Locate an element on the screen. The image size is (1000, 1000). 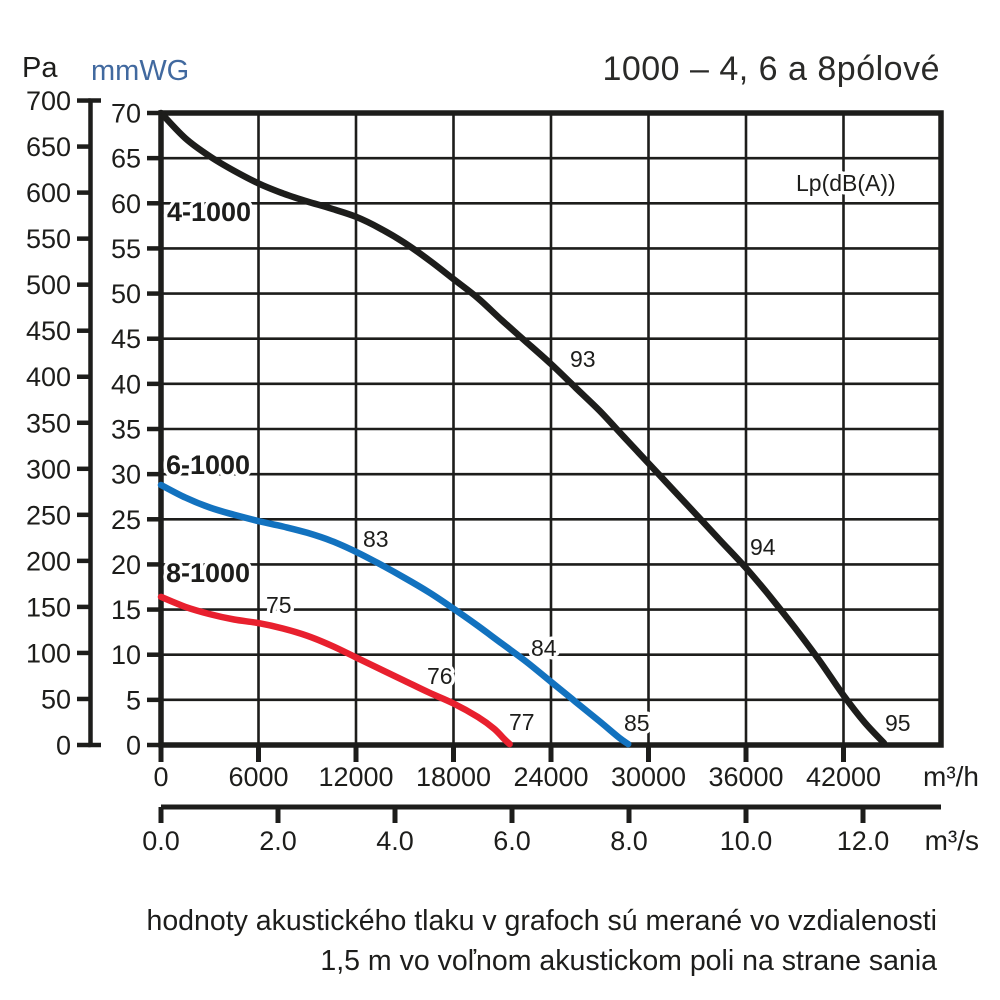
pa-axis-bracket is located at coordinates (94, 423).